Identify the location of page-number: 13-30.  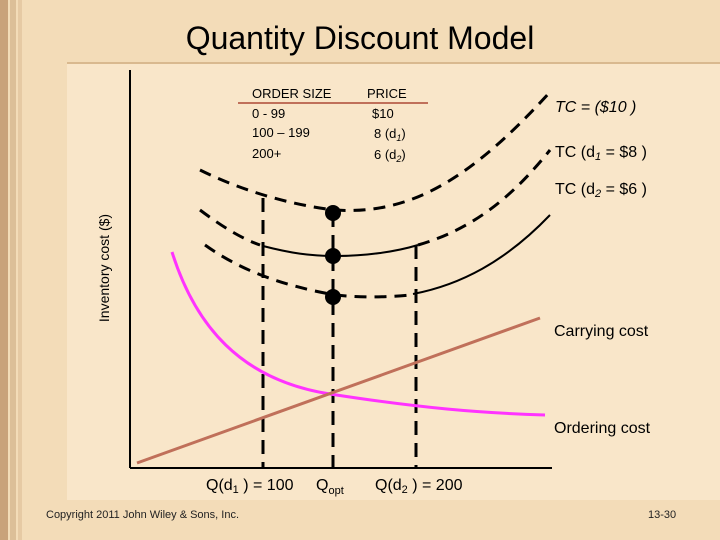
(662, 515).